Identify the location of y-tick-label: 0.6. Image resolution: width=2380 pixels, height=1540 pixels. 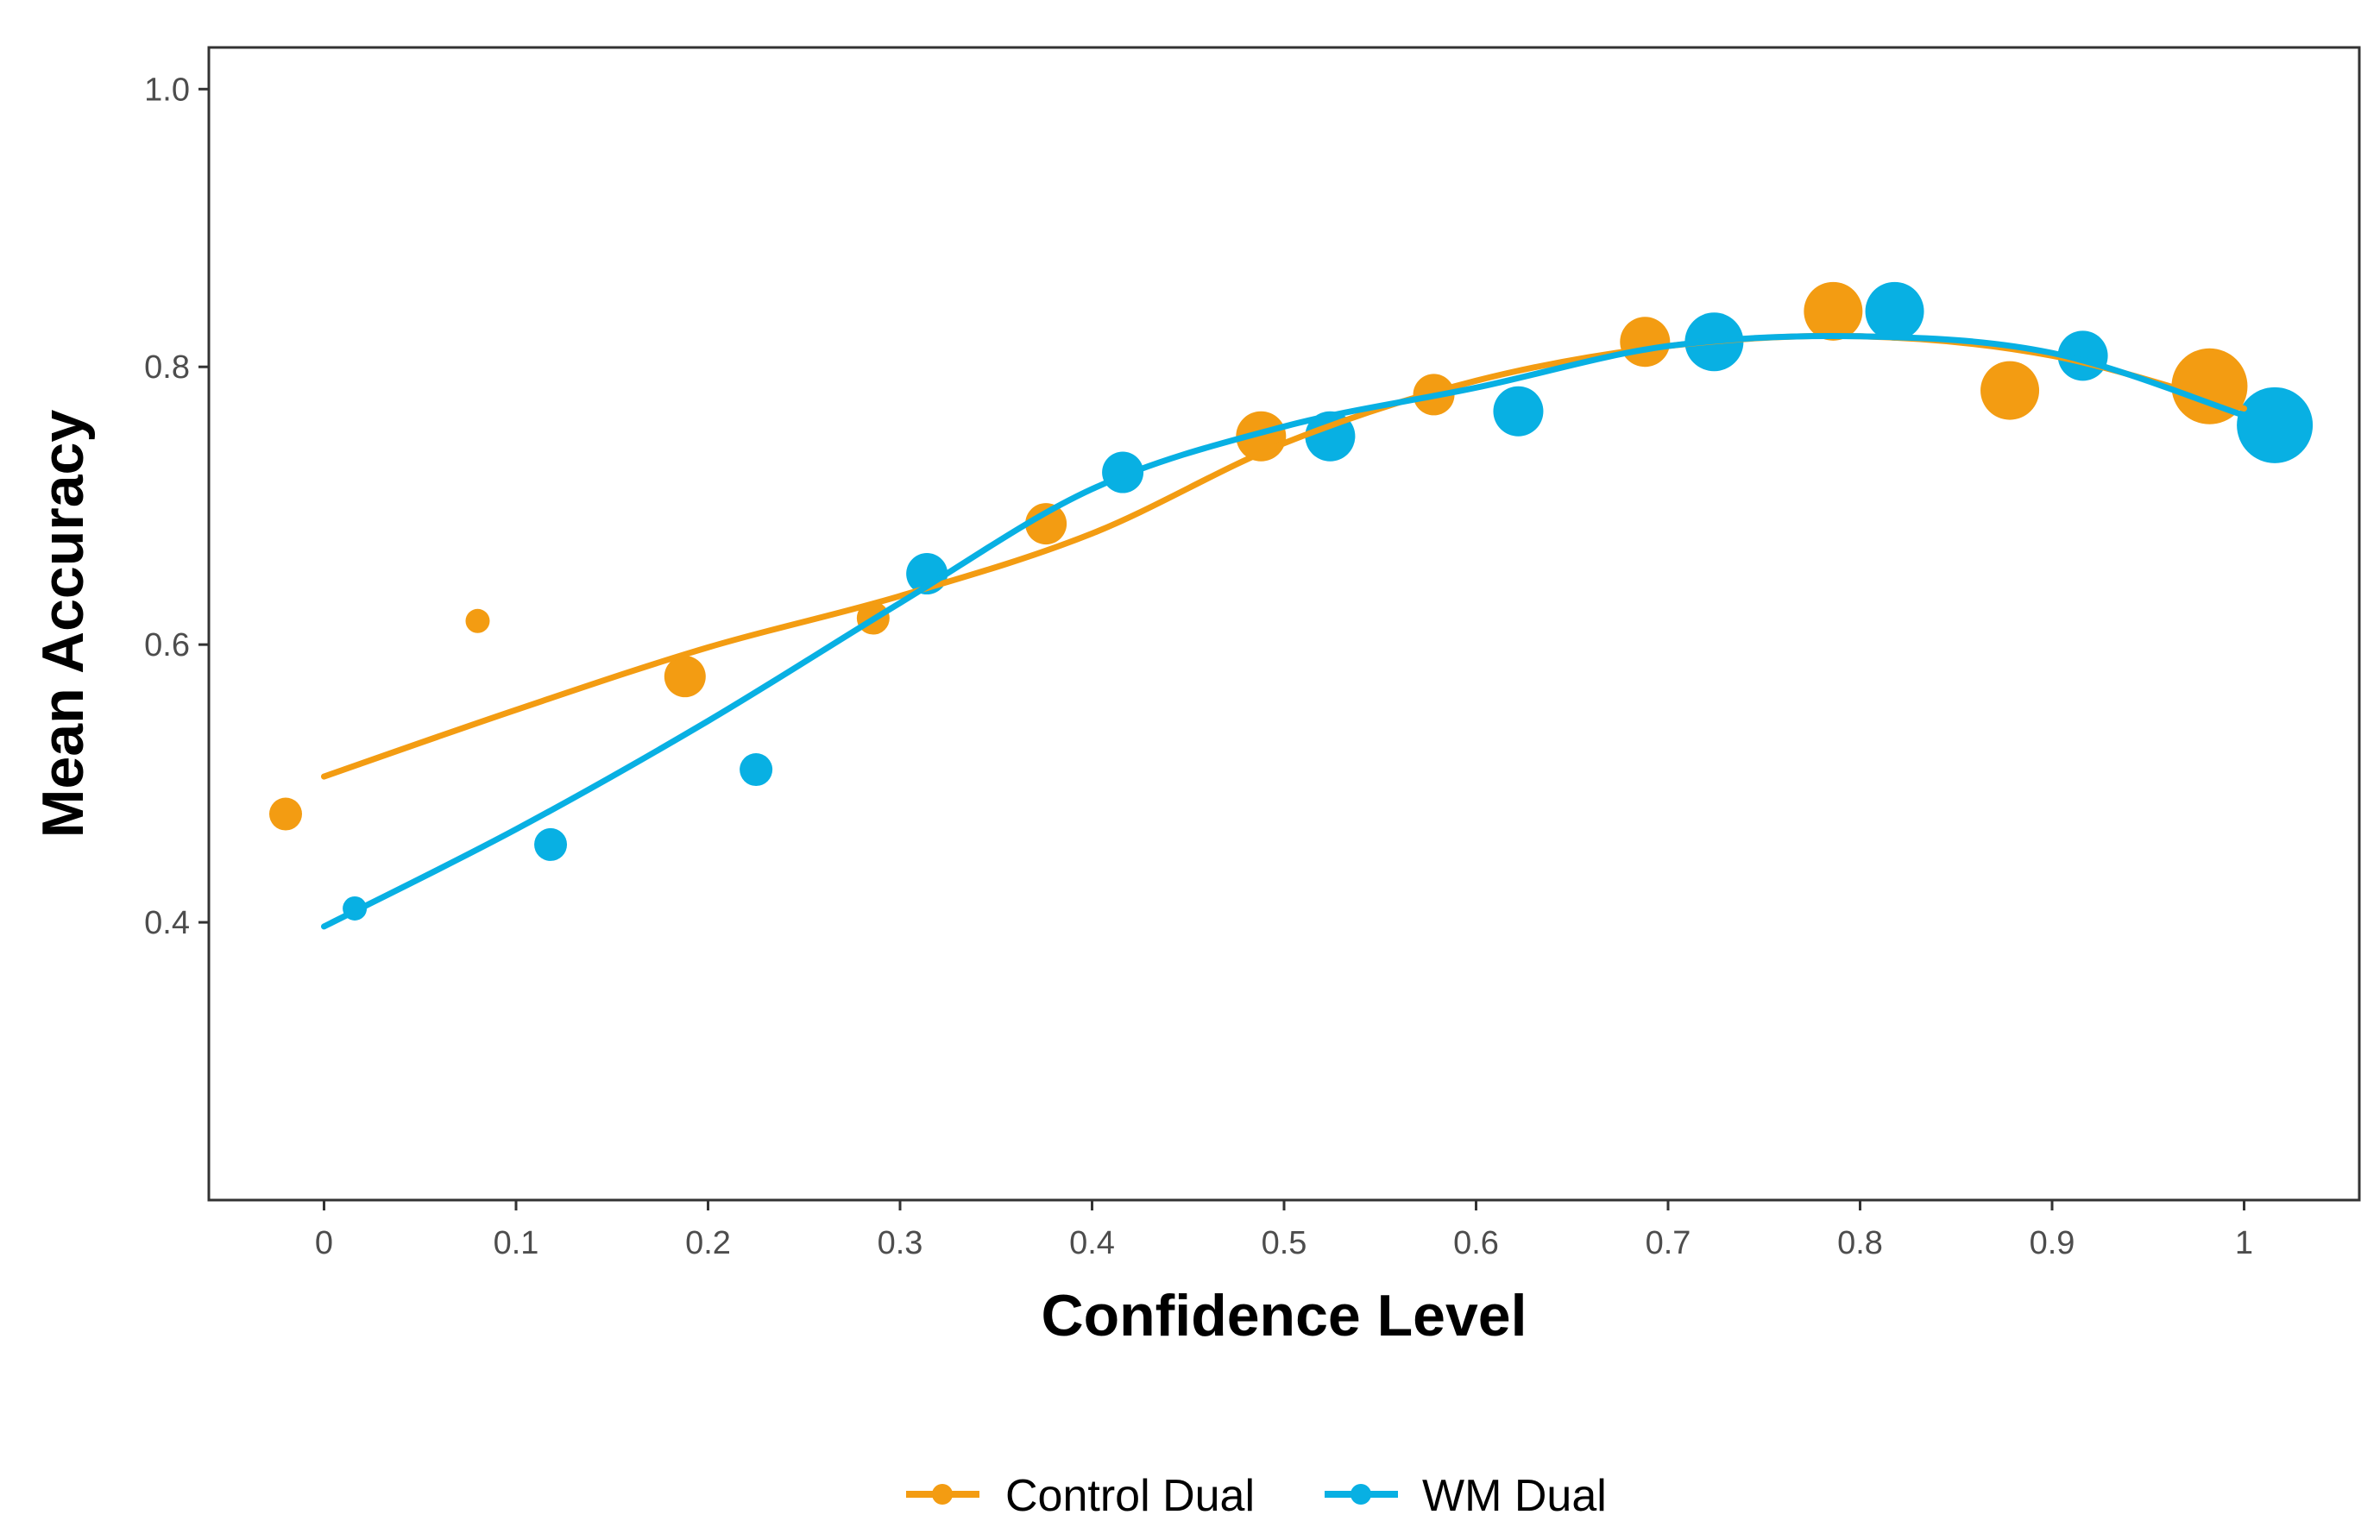
(167, 645).